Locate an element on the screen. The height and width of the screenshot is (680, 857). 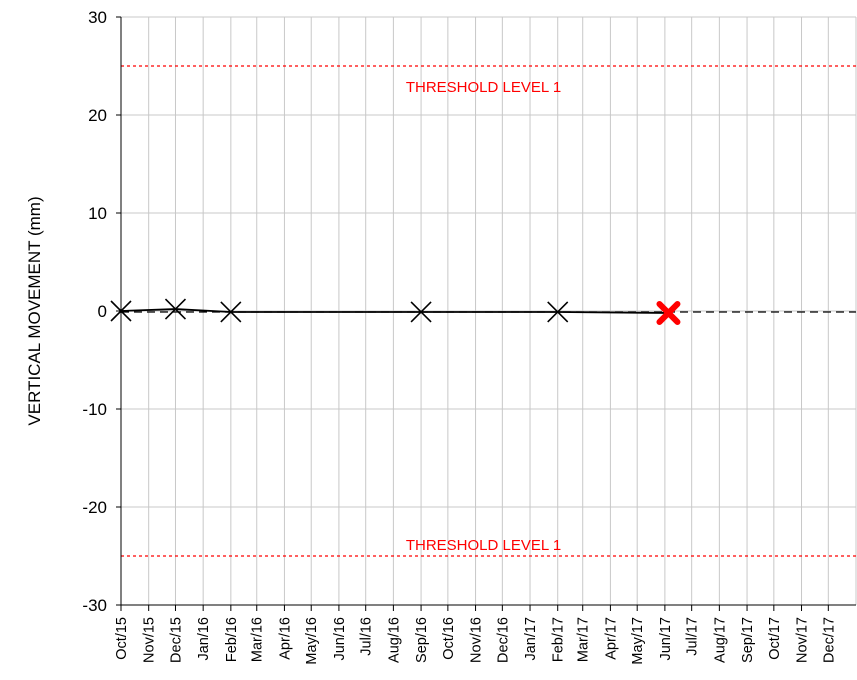
x-tick-label: Jan/17 is located at coordinates (531, 639).